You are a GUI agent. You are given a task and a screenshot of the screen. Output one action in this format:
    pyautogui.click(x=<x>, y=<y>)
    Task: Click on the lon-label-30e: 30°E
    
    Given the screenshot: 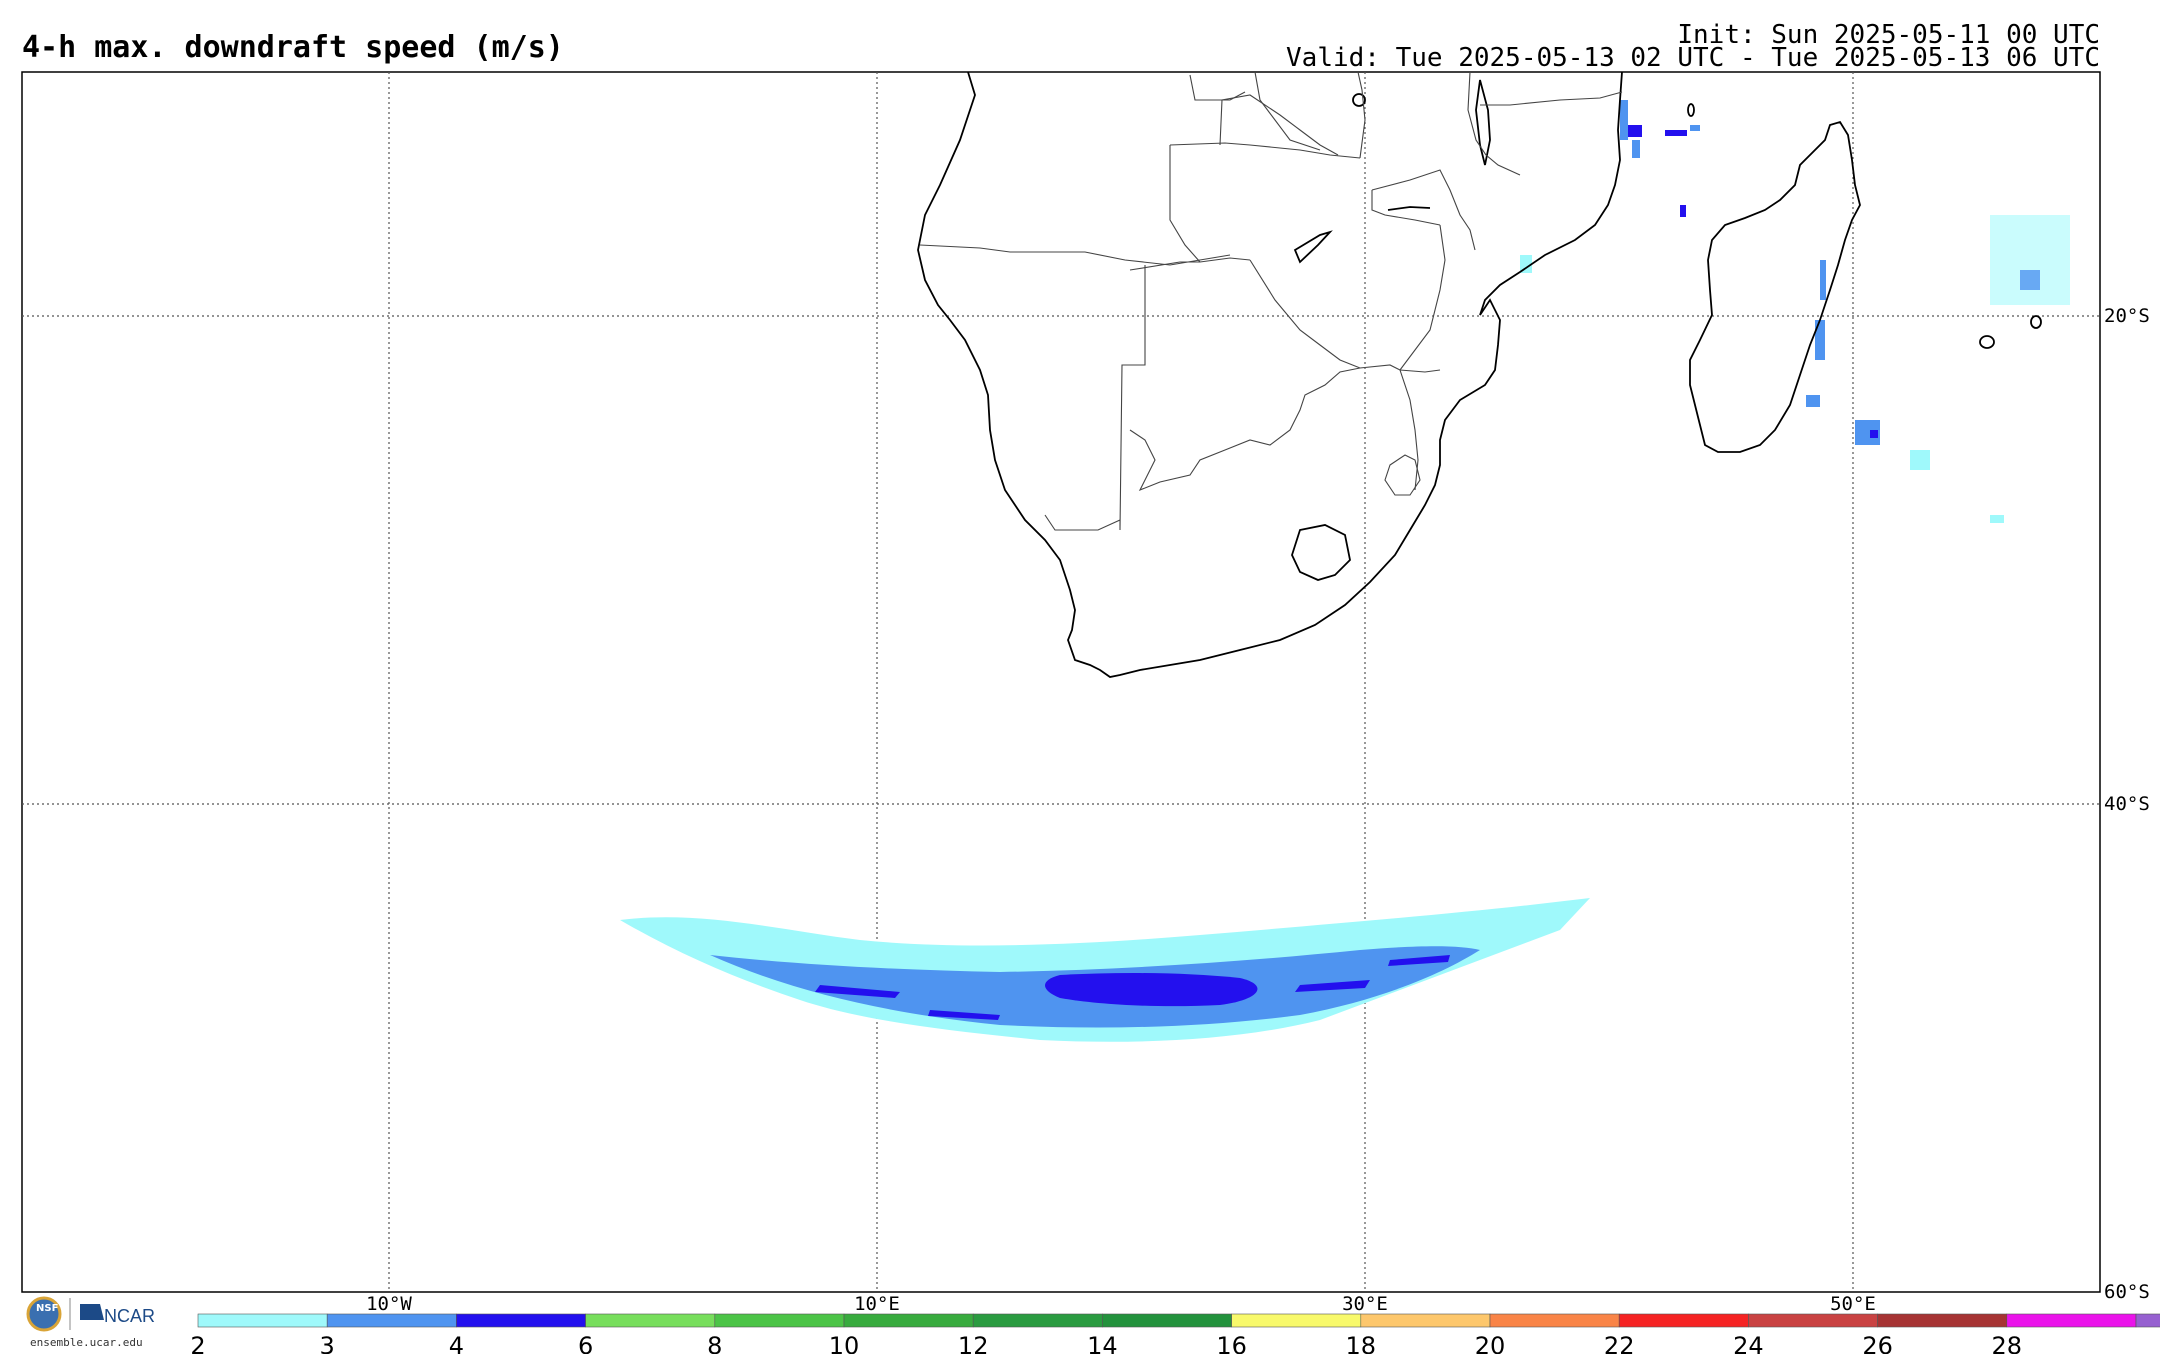 What is the action you would take?
    pyautogui.click(x=1365, y=1304)
    